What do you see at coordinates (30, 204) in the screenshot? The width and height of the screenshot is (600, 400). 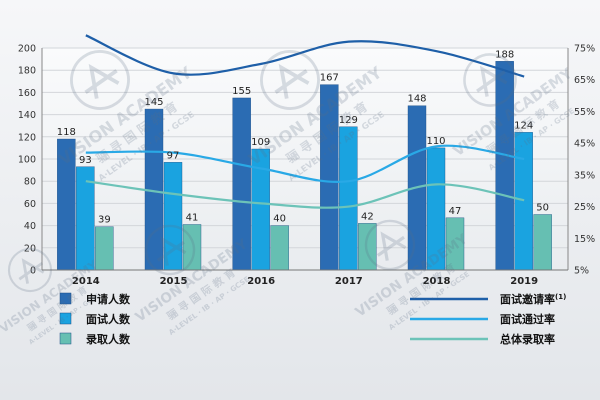 I see `y-left-tick-label: 60` at bounding box center [30, 204].